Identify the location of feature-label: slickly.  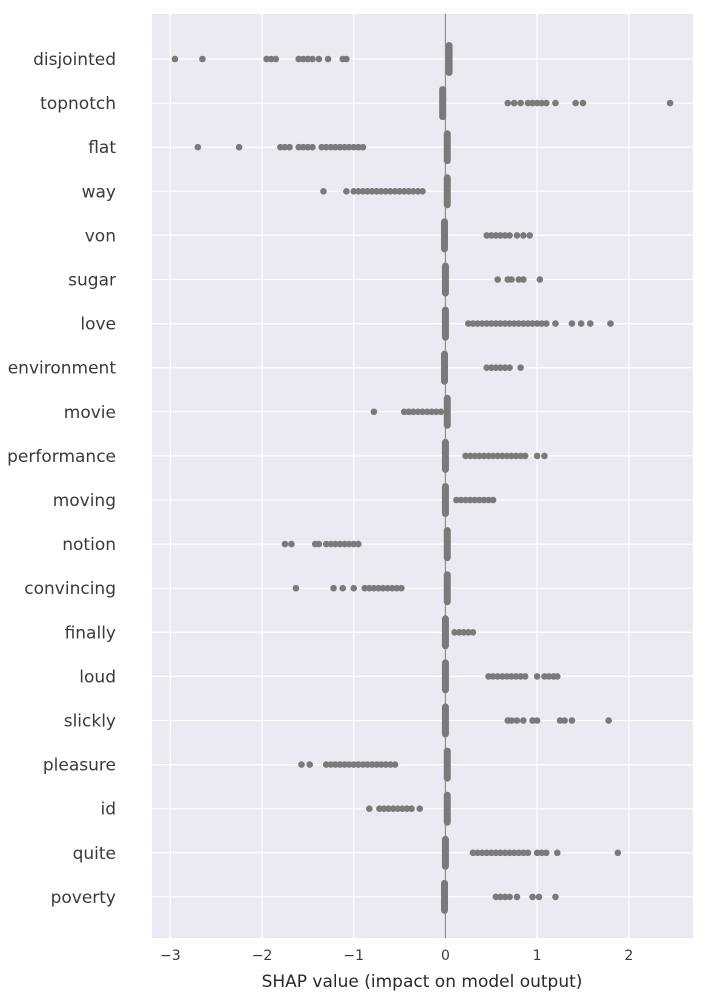
(90, 722).